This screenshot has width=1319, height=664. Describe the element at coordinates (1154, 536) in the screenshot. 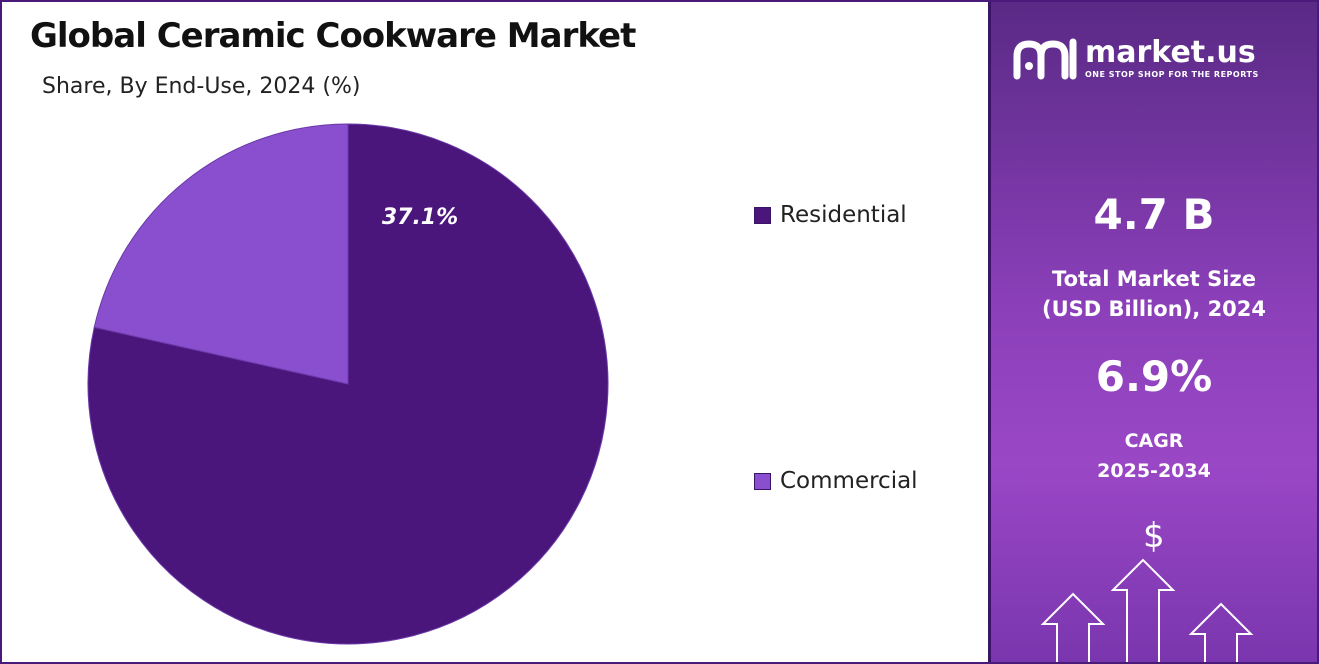

I see `dollar-icon: $` at that location.